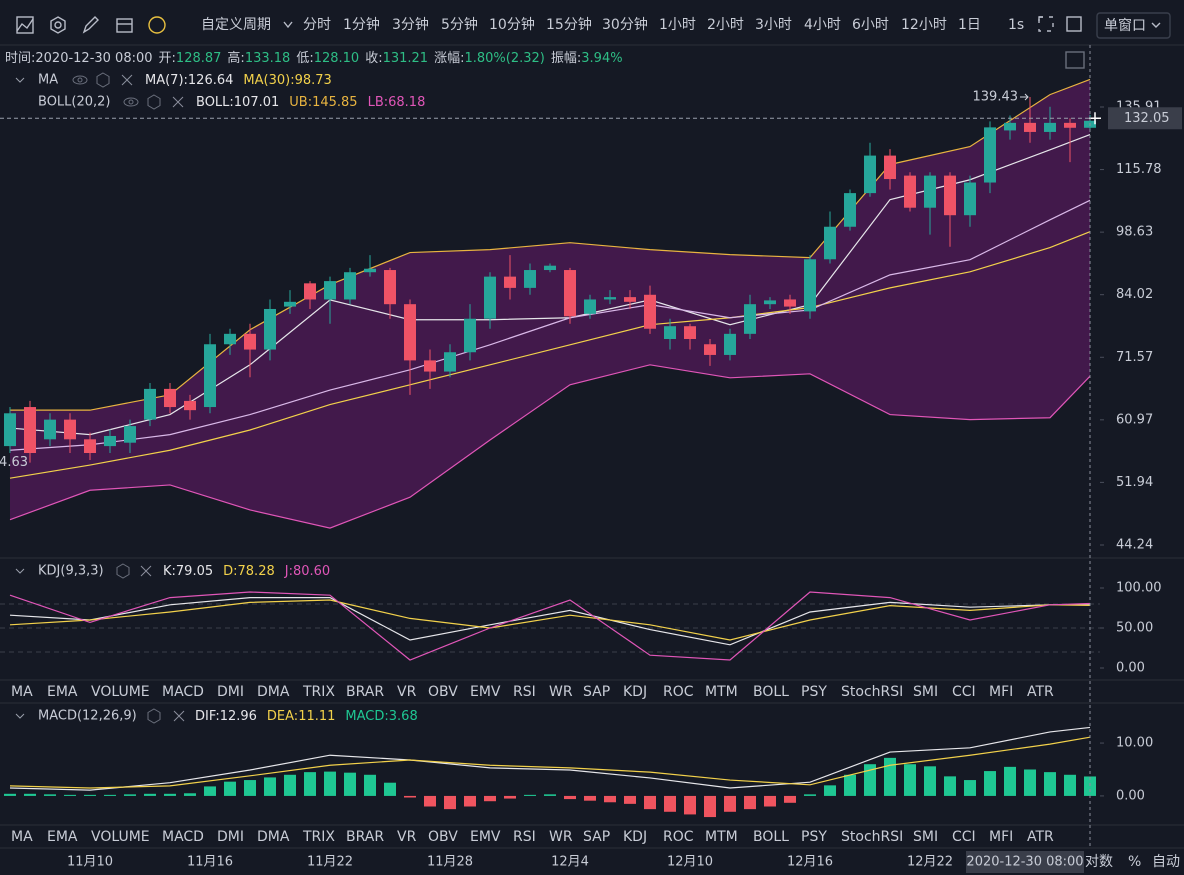 This screenshot has width=1184, height=875. What do you see at coordinates (317, 25) in the screenshot?
I see `period-option: 分时` at bounding box center [317, 25].